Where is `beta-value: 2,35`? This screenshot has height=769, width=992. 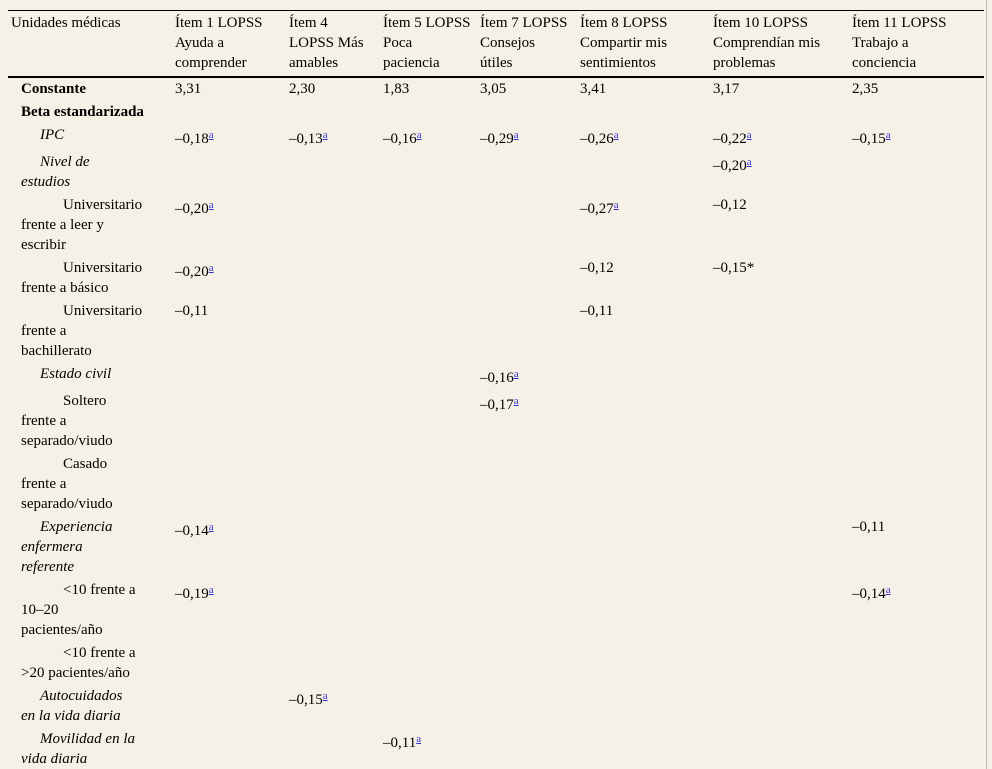
beta-value: 2,35 is located at coordinates (865, 89).